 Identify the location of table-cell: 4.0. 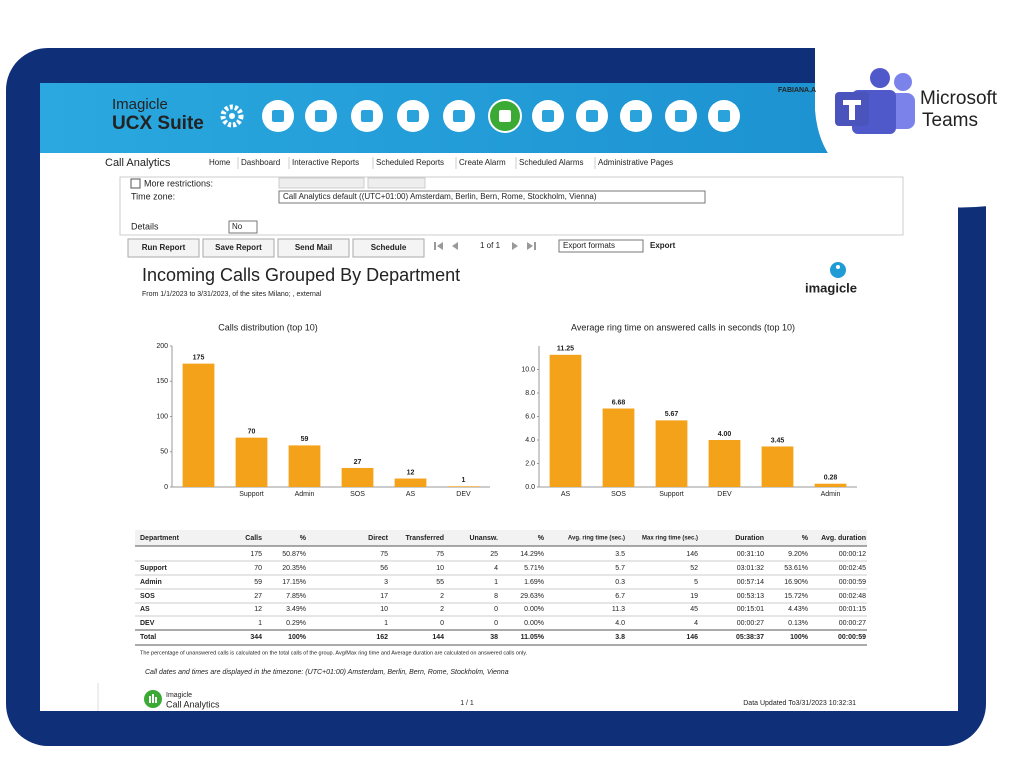
(620, 623).